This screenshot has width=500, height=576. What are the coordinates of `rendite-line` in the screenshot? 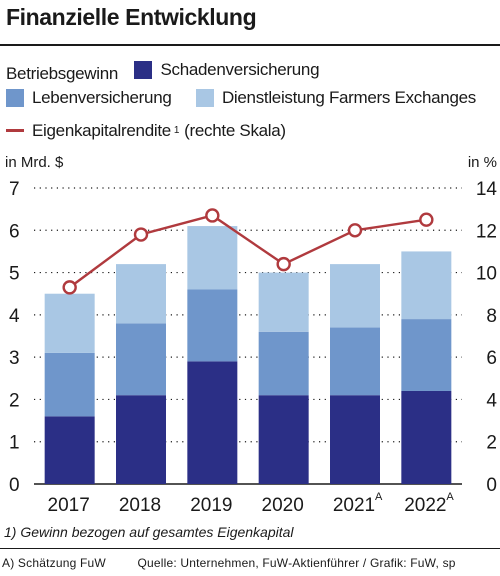 It's located at (248, 251).